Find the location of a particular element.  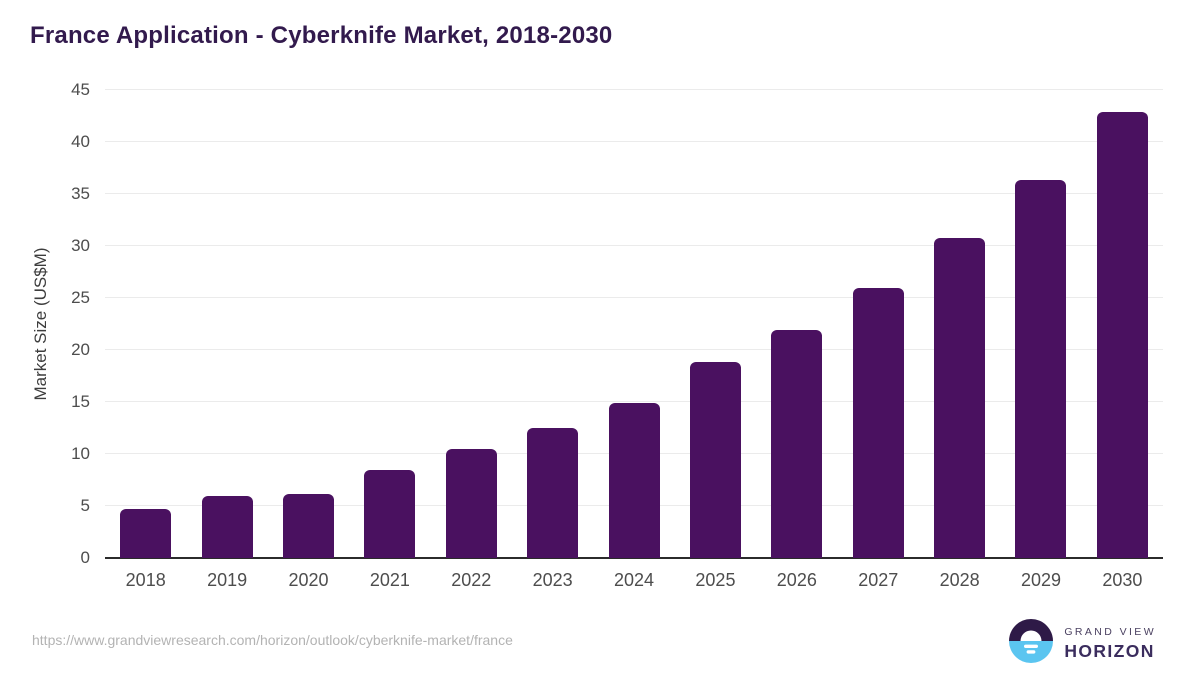

bar-2026 is located at coordinates (797, 444).